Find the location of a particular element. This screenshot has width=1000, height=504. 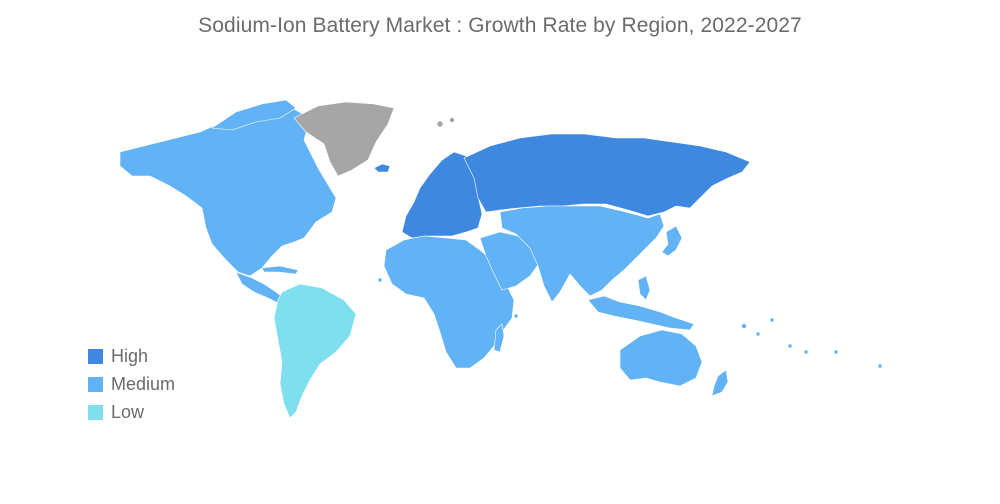

legend-swatch-high is located at coordinates (95, 356).